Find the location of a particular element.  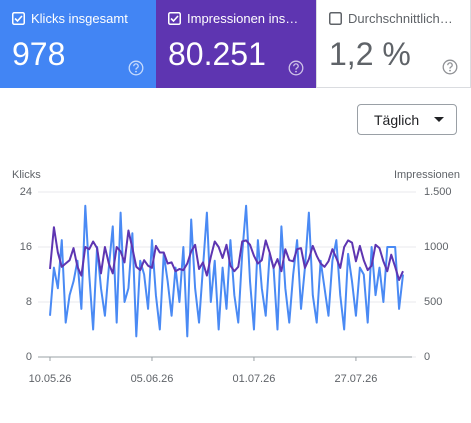

y2-tick-label: 1000 is located at coordinates (436, 247).